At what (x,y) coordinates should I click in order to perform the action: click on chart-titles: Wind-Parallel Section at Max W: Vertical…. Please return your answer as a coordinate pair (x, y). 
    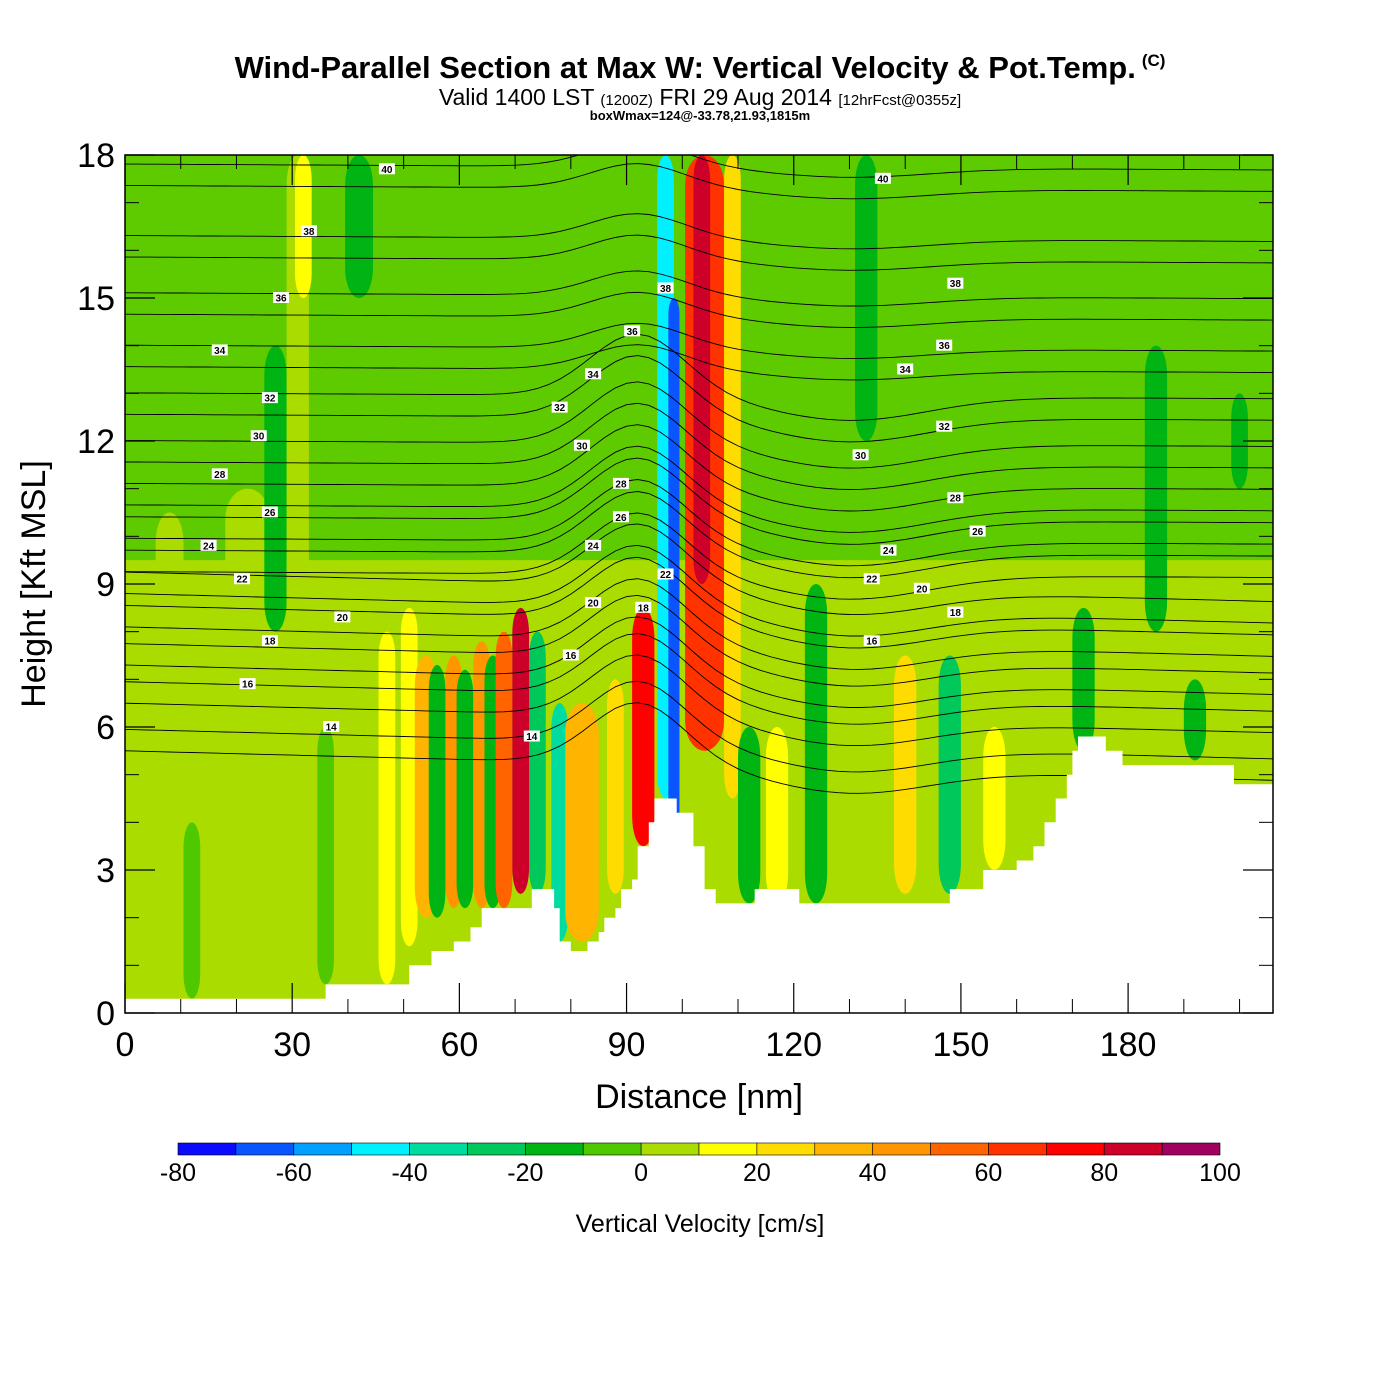
    Looking at the image, I should click on (700, 65).